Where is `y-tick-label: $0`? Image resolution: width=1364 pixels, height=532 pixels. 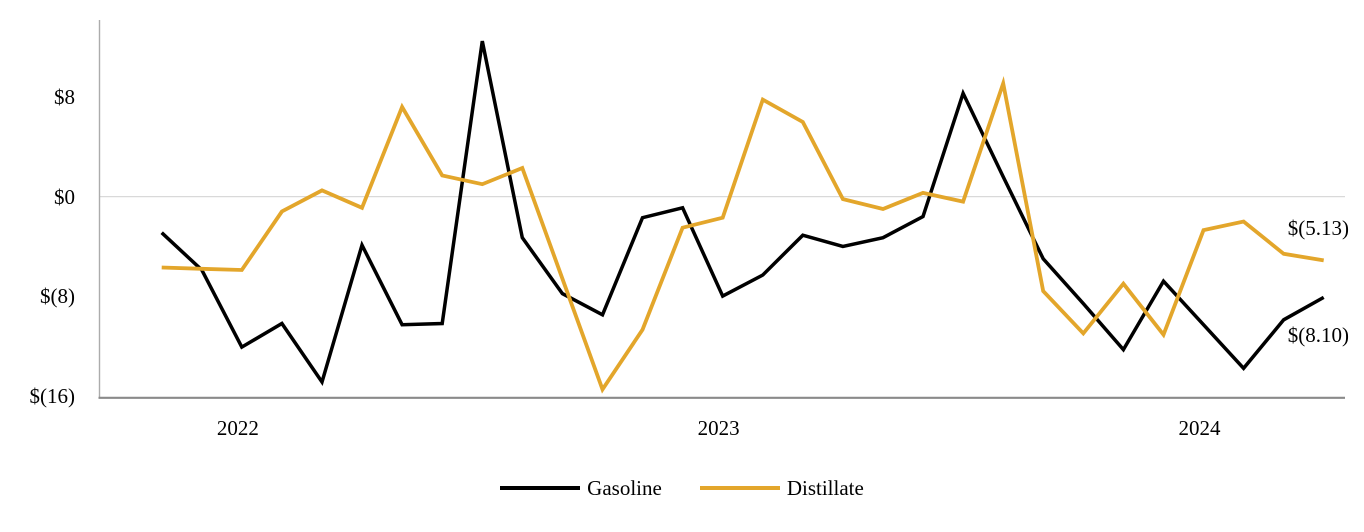 y-tick-label: $0 is located at coordinates (64, 196).